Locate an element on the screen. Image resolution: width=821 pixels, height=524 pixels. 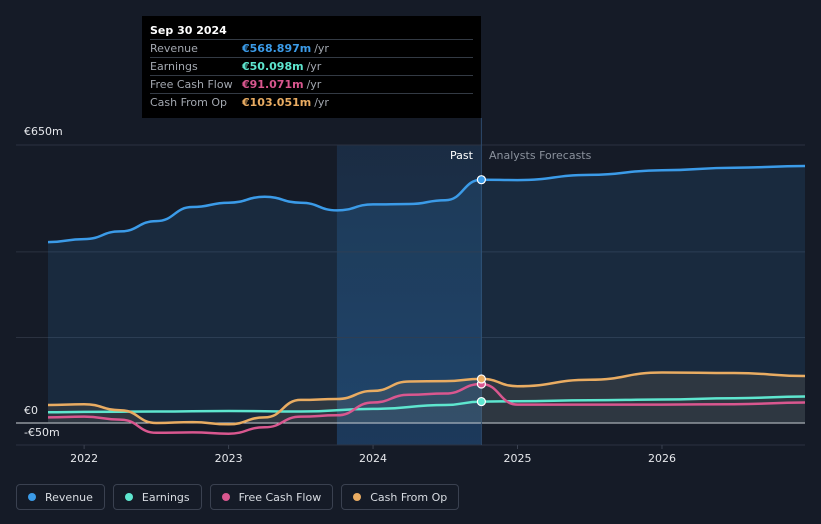
cash-from-op-forecast-line is located at coordinates (643, 379).